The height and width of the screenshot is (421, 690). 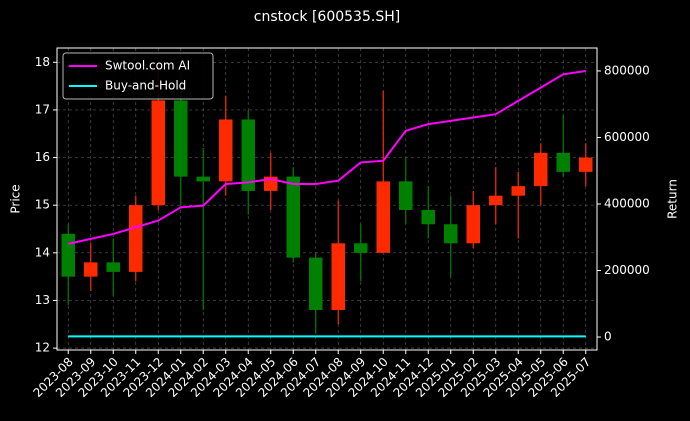 I want to click on chart-title: cnstock [600535.SH], so click(x=327, y=17).